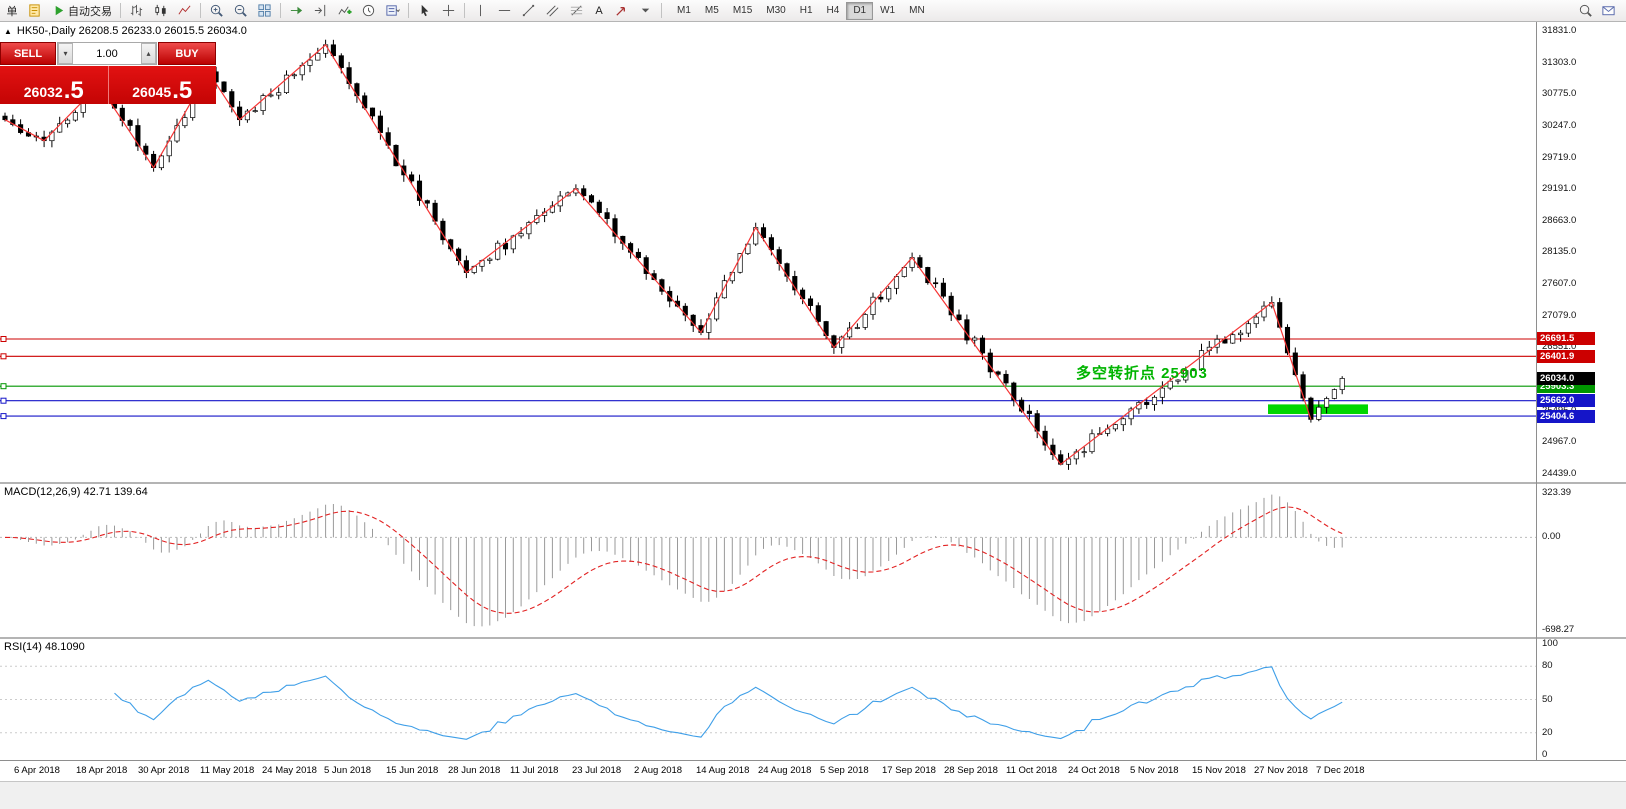 The height and width of the screenshot is (809, 1626). I want to click on date-axis-label: 5 Jun 2018, so click(348, 770).